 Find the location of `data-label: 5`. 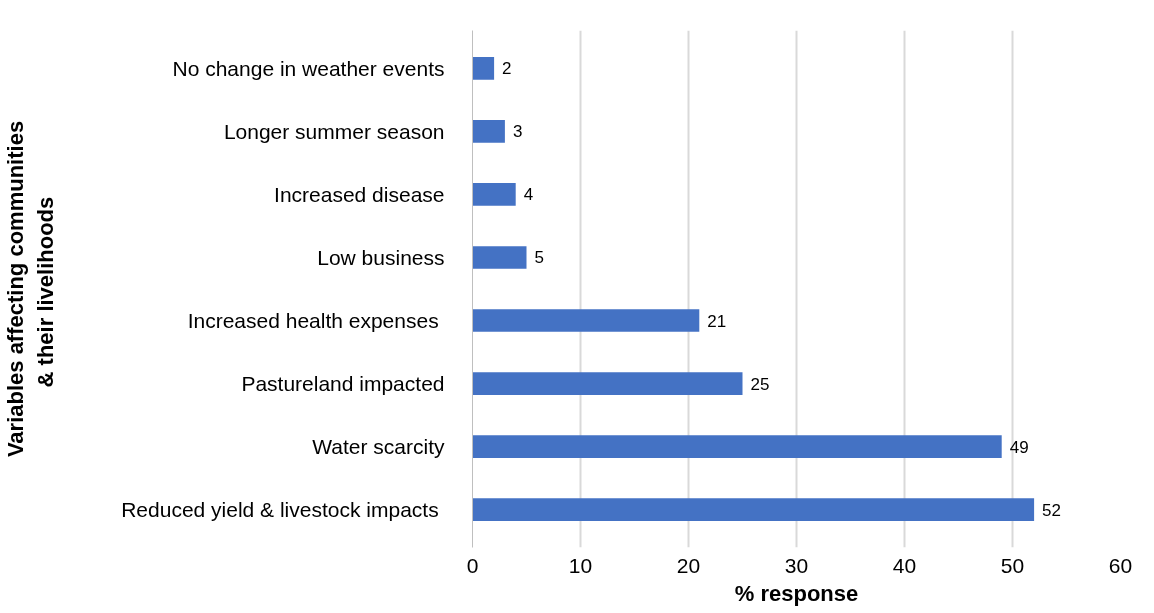

data-label: 5 is located at coordinates (539, 258).